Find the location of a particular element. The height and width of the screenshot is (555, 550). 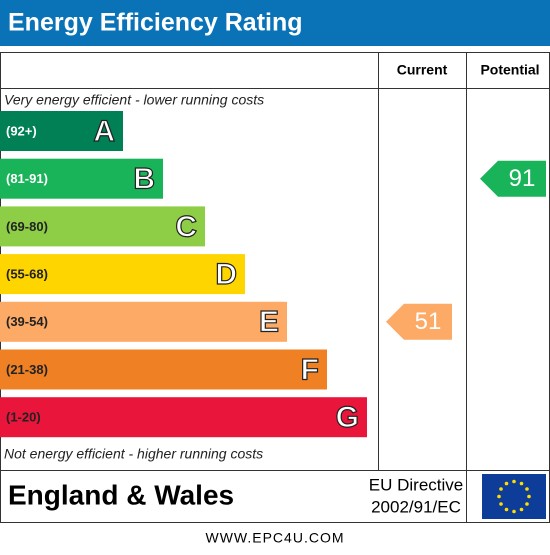

region: England & Wales is located at coordinates (121, 494).